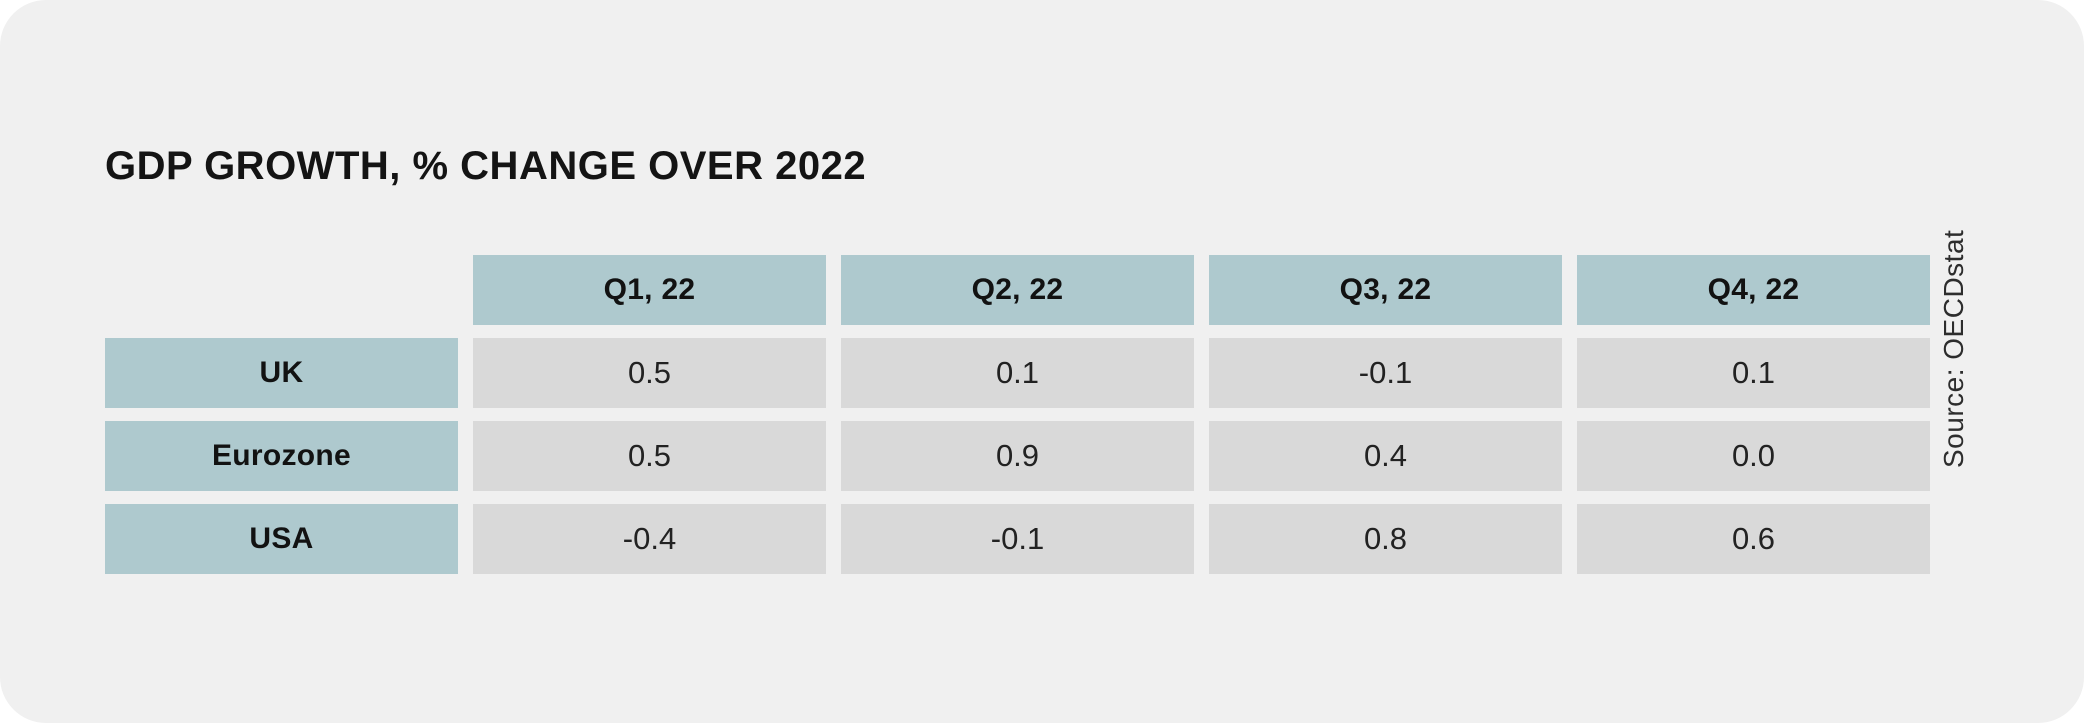 The image size is (2084, 723). Describe the element at coordinates (281, 373) in the screenshot. I see `row-label-uk: UK` at that location.